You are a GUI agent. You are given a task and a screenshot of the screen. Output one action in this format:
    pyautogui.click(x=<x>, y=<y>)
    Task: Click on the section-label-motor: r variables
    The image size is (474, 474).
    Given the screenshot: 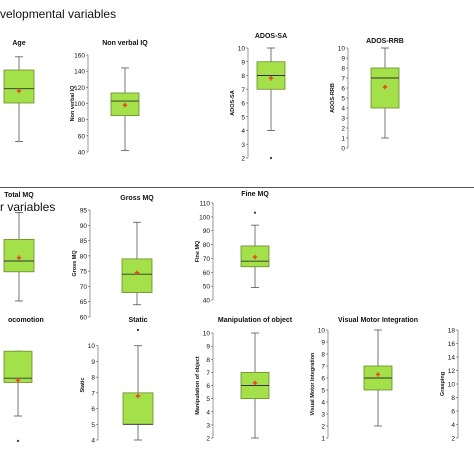 What is the action you would take?
    pyautogui.click(x=28, y=207)
    